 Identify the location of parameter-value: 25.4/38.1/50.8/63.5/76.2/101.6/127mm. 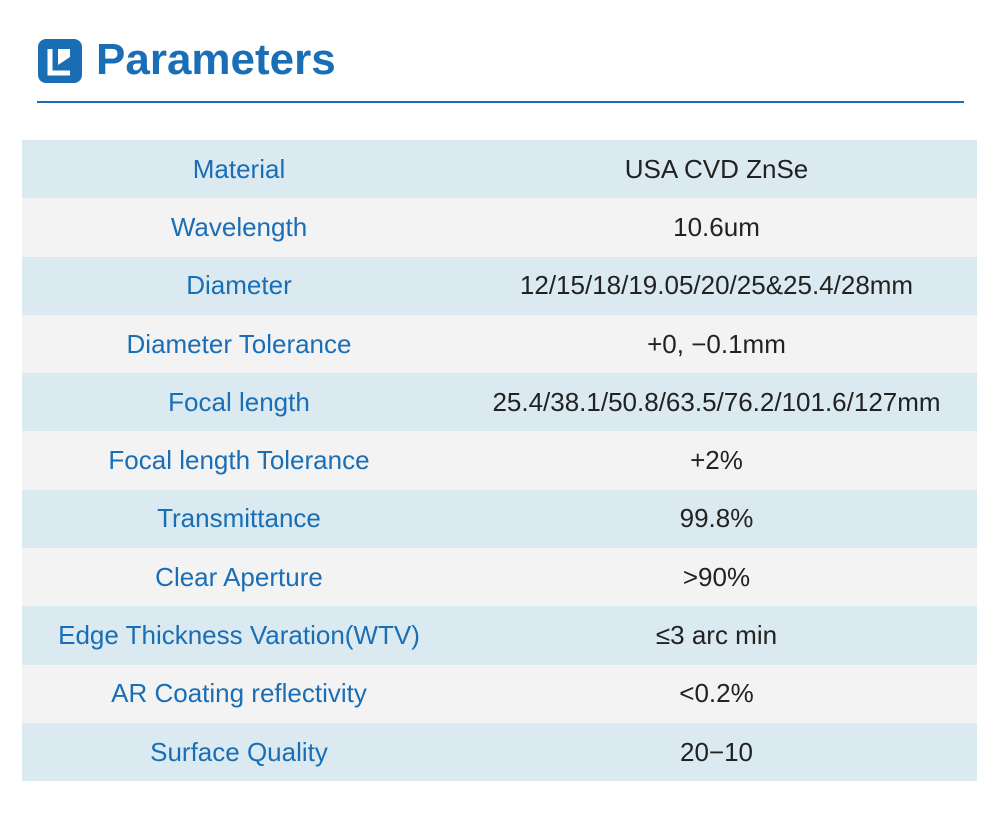
(716, 401).